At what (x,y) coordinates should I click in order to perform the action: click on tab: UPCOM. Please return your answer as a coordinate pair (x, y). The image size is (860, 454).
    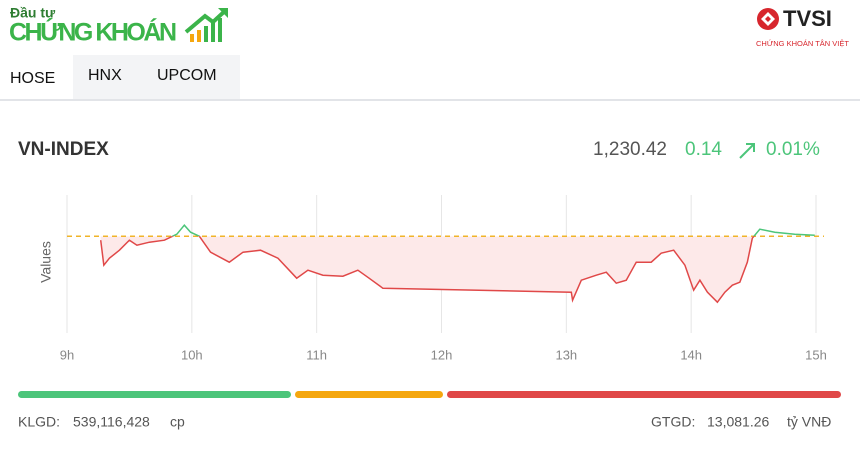
    Looking at the image, I should click on (187, 75).